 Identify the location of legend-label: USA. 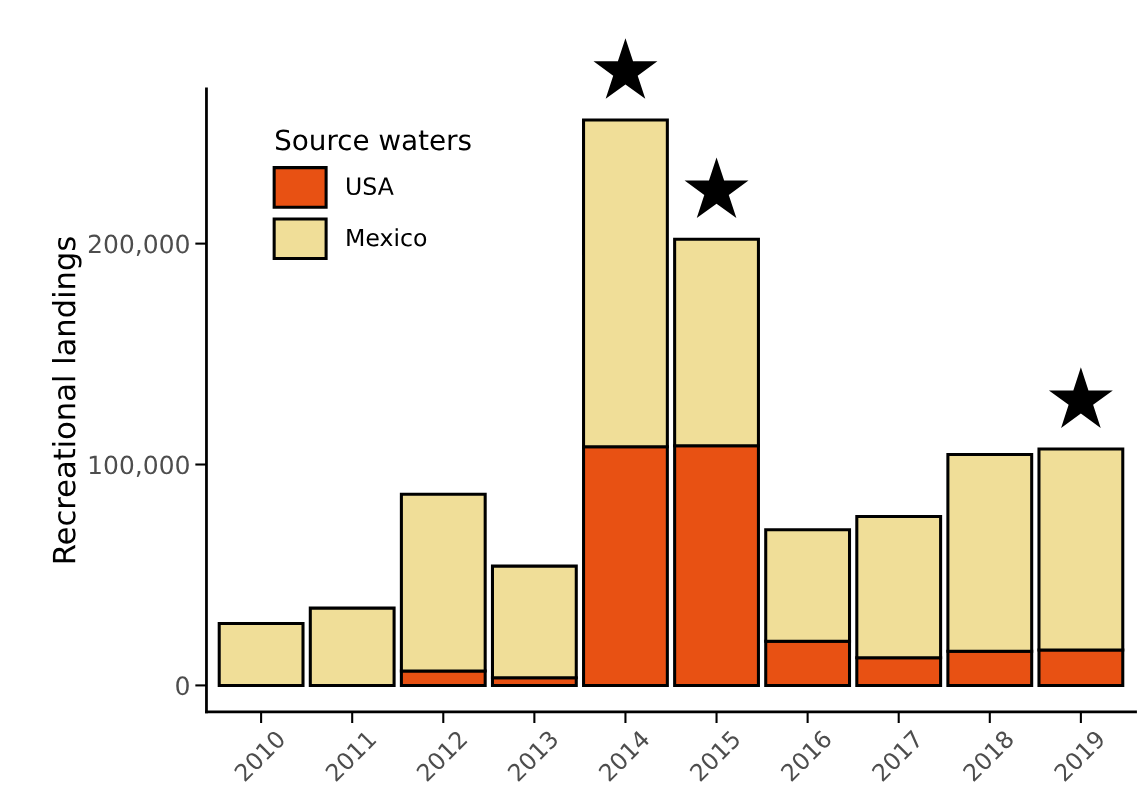
(370, 186).